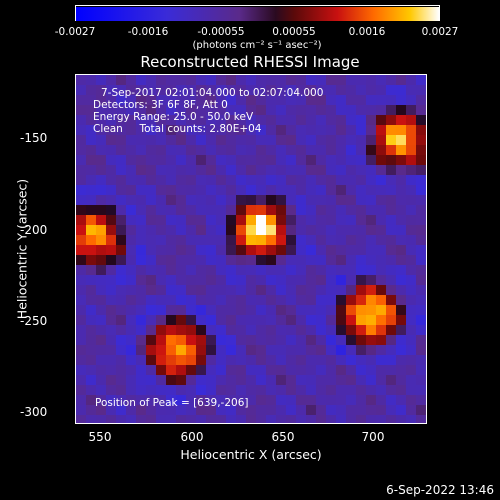 The height and width of the screenshot is (500, 500). Describe the element at coordinates (251, 454) in the screenshot. I see `x-axis-label: Heliocentric X (arcsec)` at that location.